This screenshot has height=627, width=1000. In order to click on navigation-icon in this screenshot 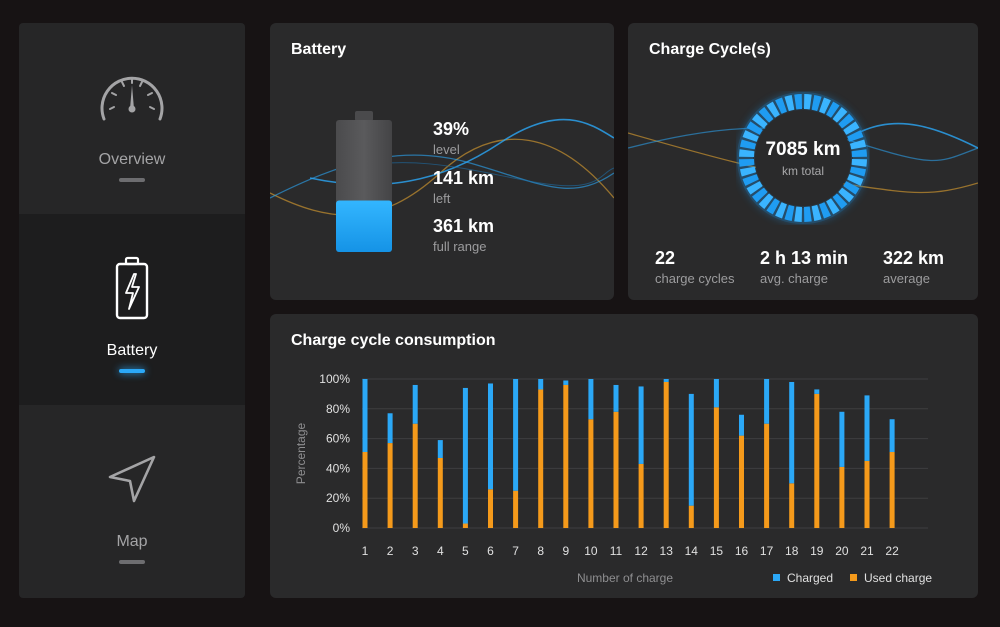, I will do `click(132, 479)`.